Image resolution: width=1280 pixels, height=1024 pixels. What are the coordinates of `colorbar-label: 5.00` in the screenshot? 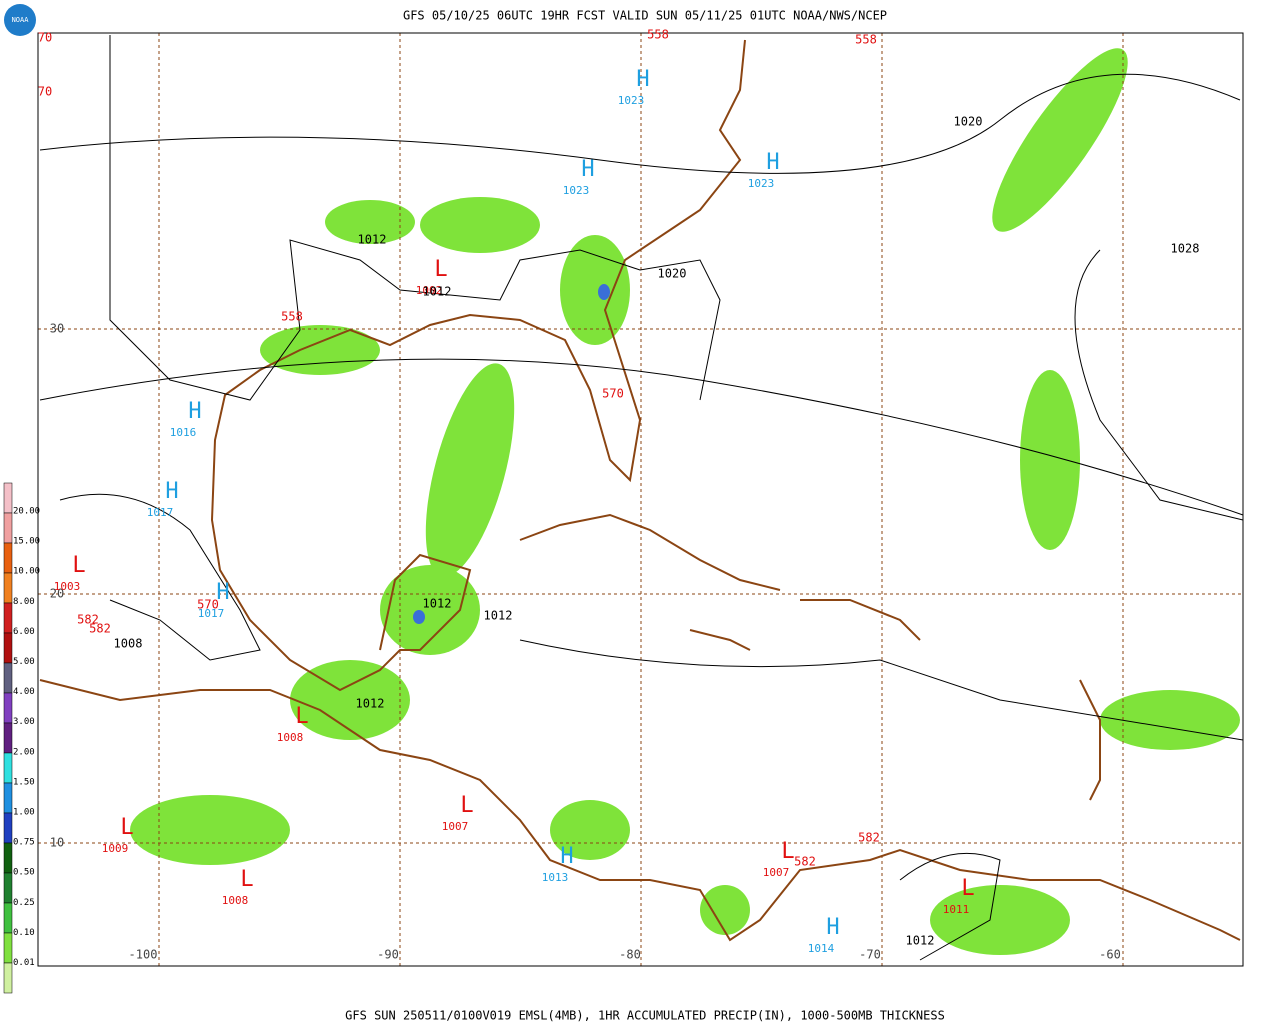 It's located at (24, 662).